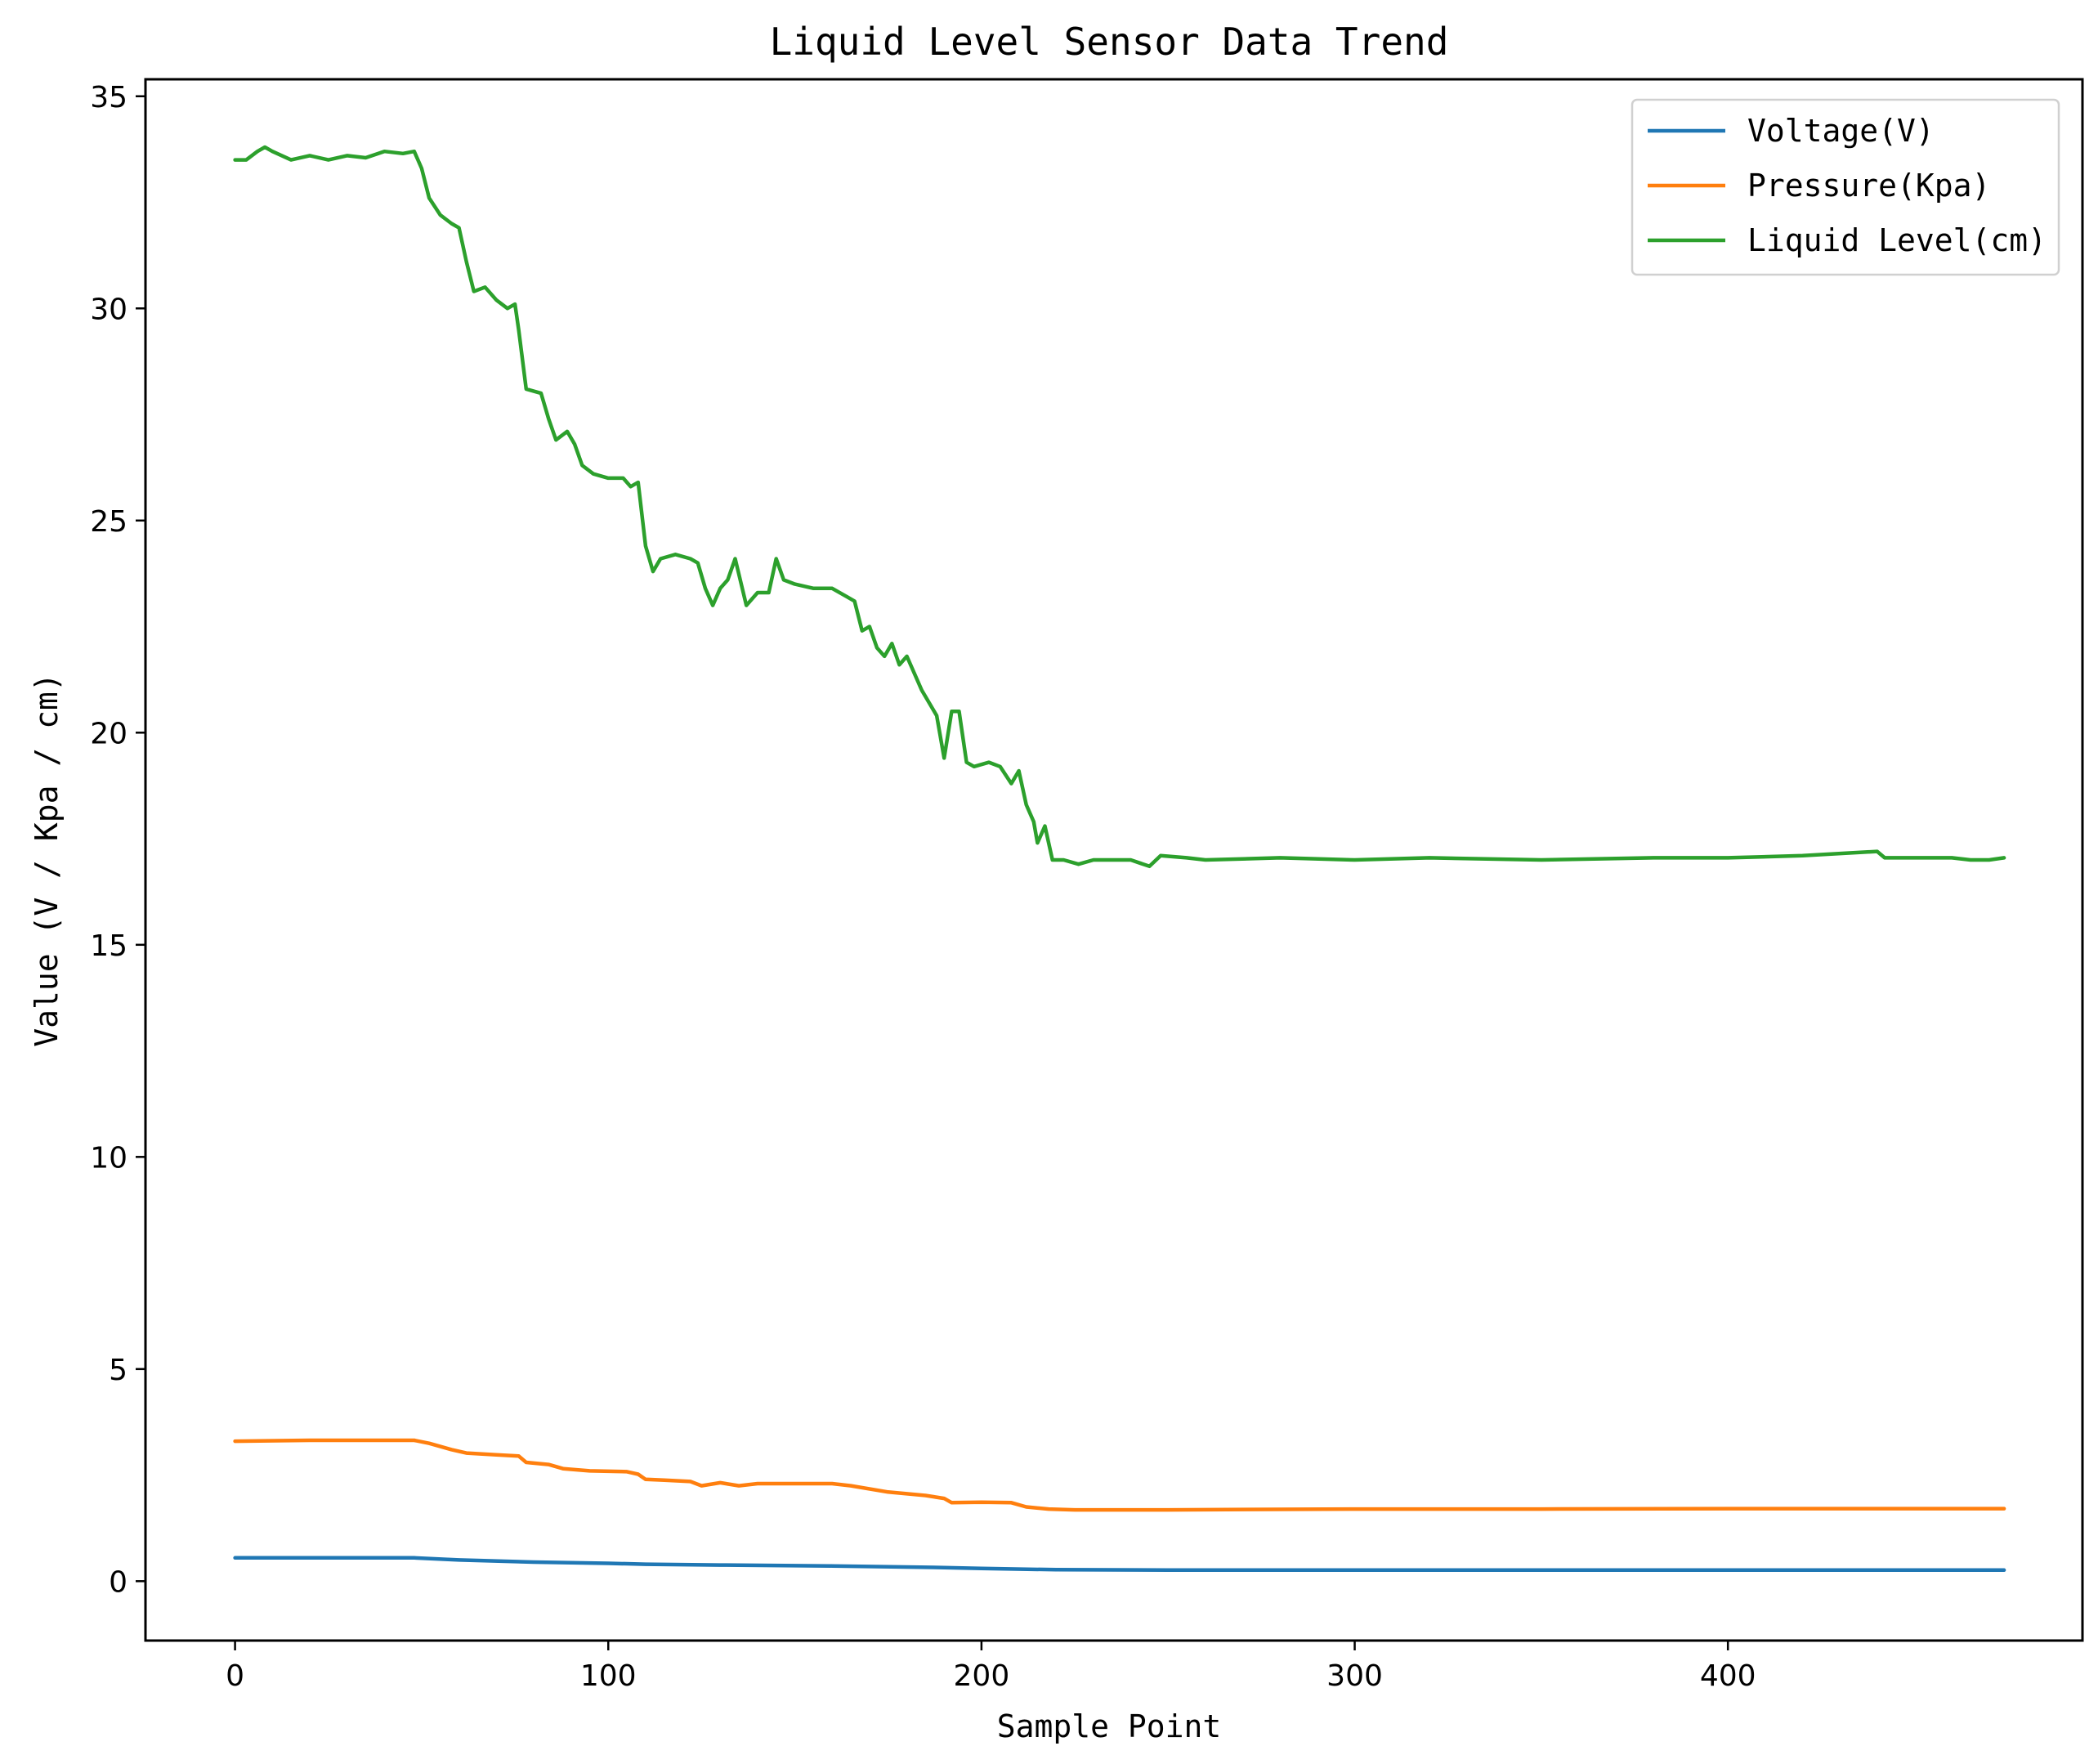  Describe the element at coordinates (1109, 1726) in the screenshot. I see `x-axis-label: Sample Point` at that location.